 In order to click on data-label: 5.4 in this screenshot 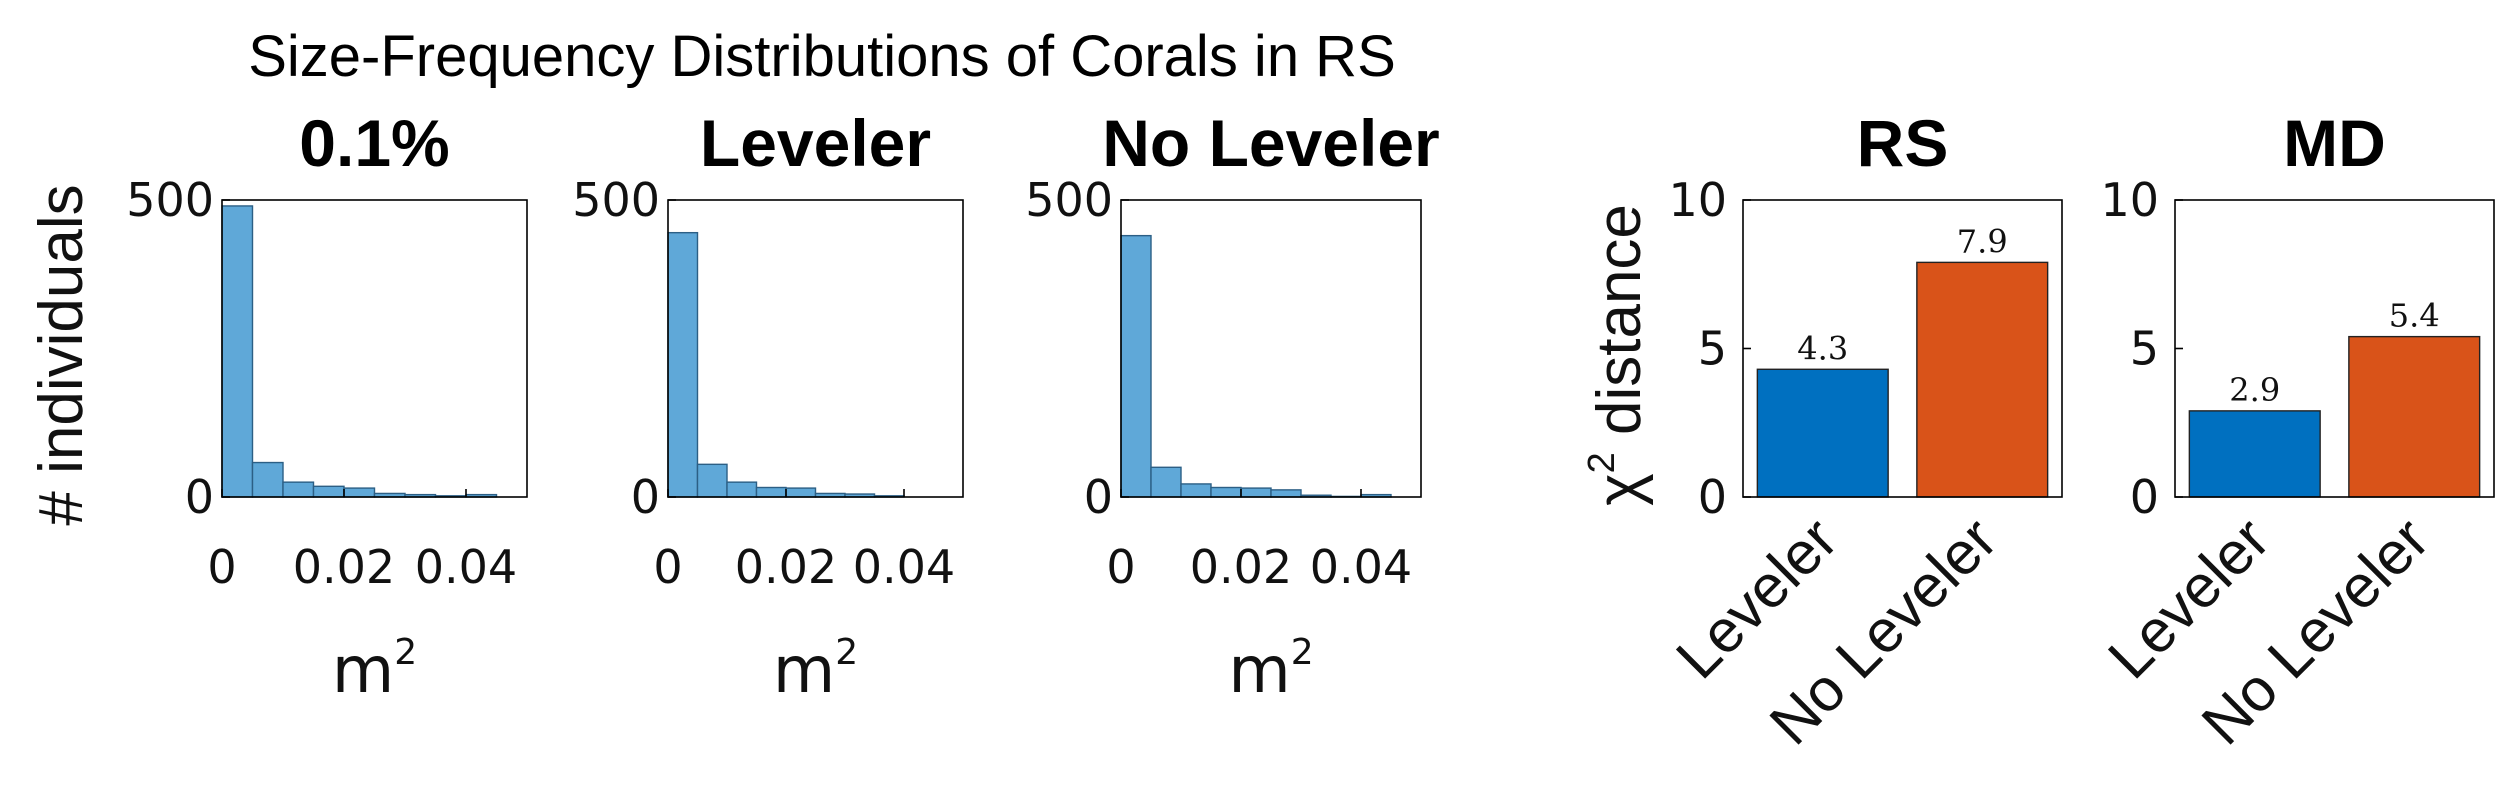, I will do `click(2414, 316)`.